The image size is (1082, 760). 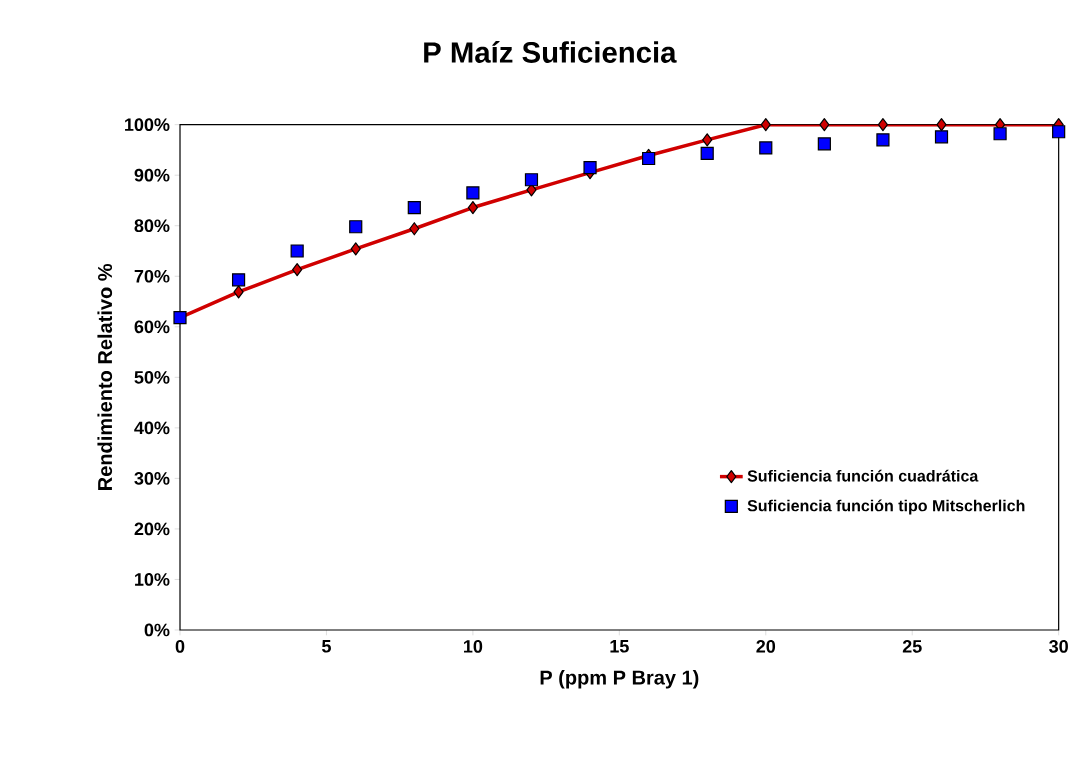 I want to click on x-tick-label: 15, so click(x=619, y=646).